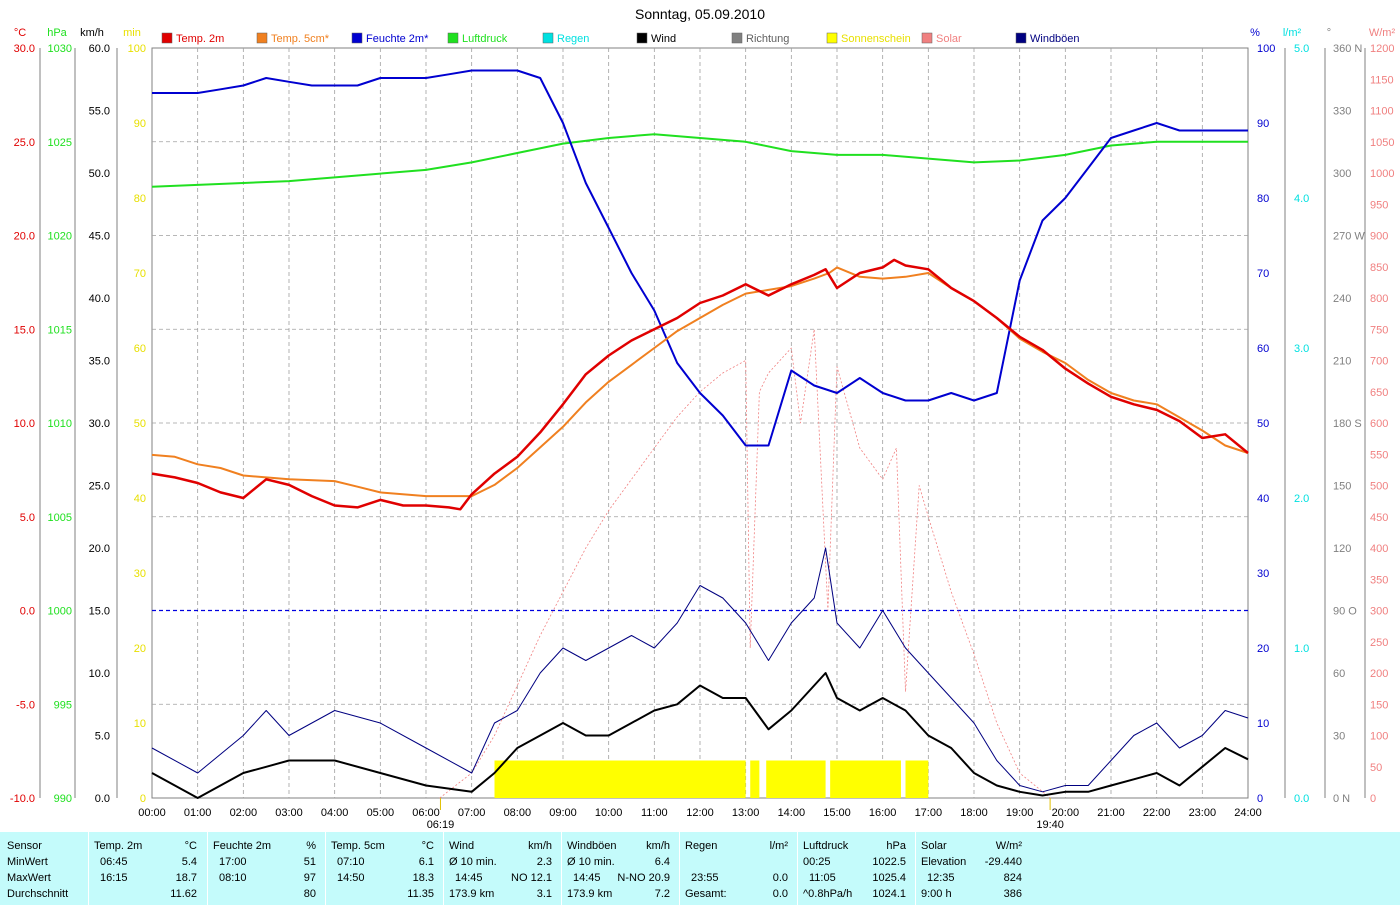 The image size is (1400, 905). I want to click on y-tick-label: 1010, so click(60, 424).